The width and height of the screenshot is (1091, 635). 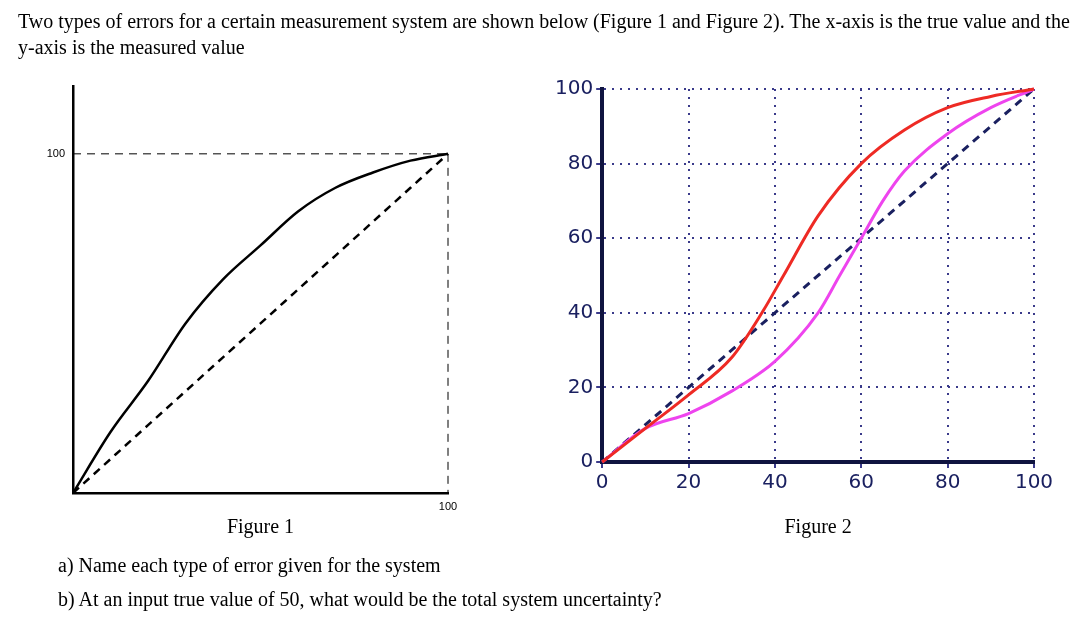 I want to click on y-tick-label: 100, so click(x=574, y=87).